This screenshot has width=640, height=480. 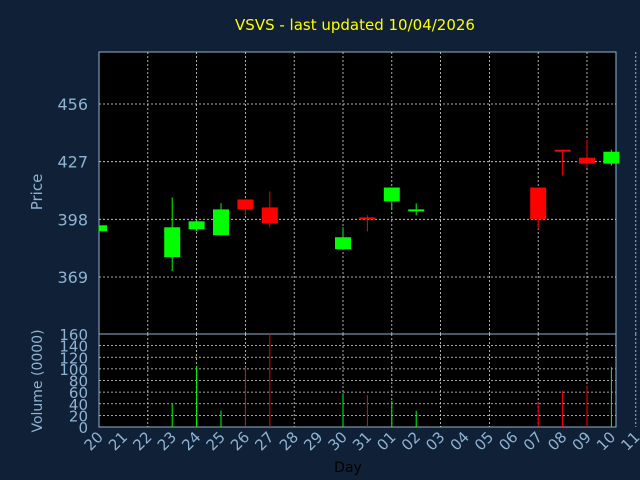 I want to click on x-tick-label: 01, so click(x=386, y=441).